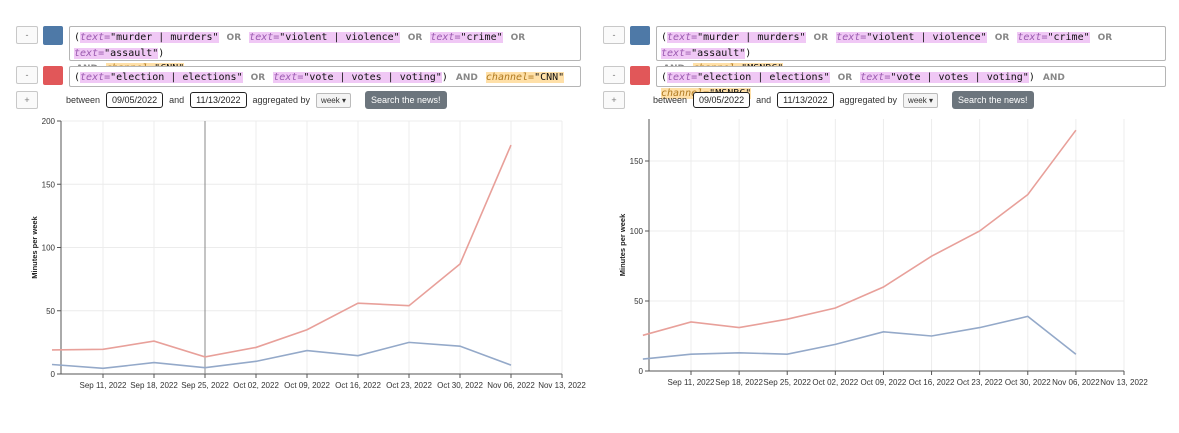 This screenshot has height=433, width=1179. What do you see at coordinates (525, 77) in the screenshot?
I see `channel-term: channel="CNN"` at bounding box center [525, 77].